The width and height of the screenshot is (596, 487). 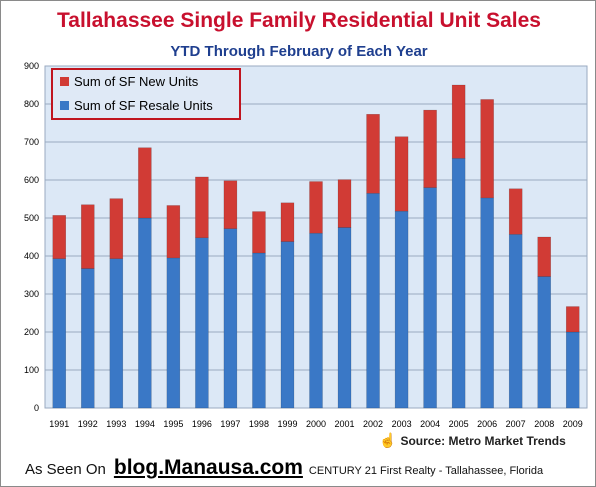 I want to click on x-tick-label: 2008, so click(x=544, y=424).